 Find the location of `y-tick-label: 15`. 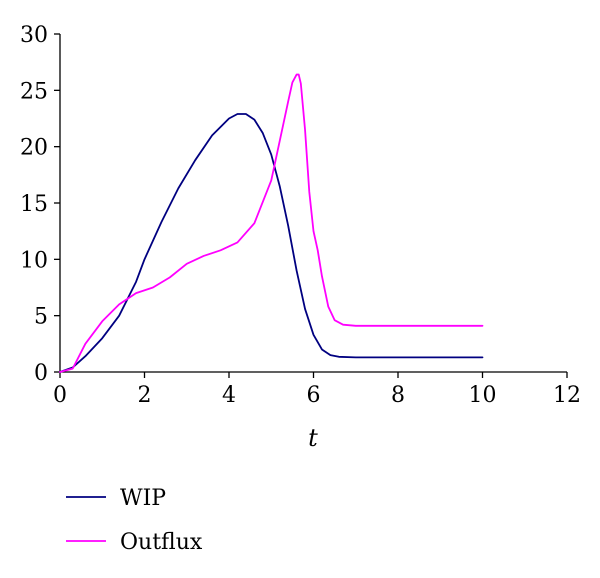

y-tick-label: 15 is located at coordinates (34, 204).